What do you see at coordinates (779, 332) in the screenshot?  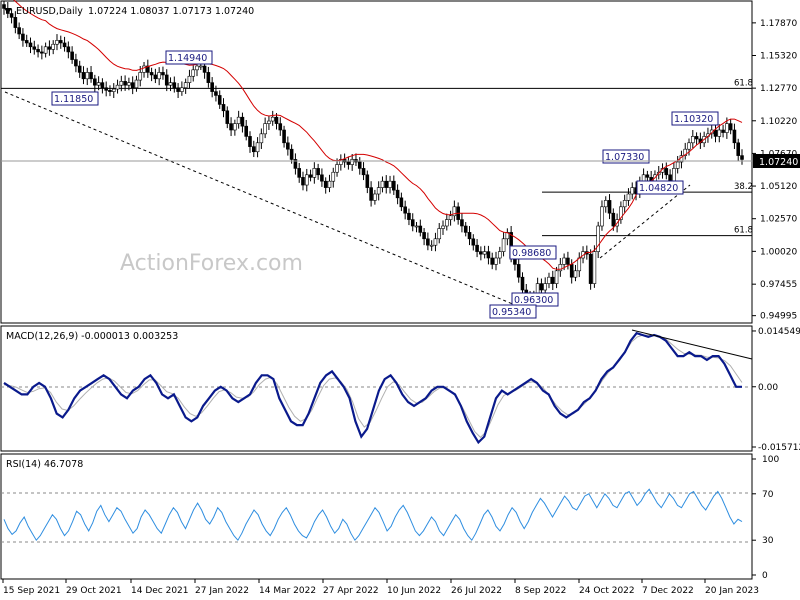 I see `macd-axis-label: 0.014549` at bounding box center [779, 332].